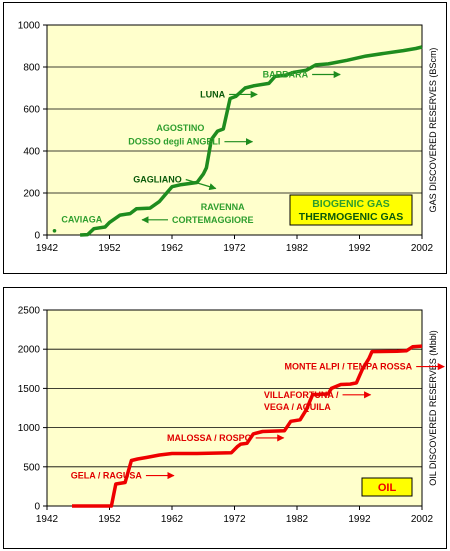  I want to click on data-point, so click(54, 231).